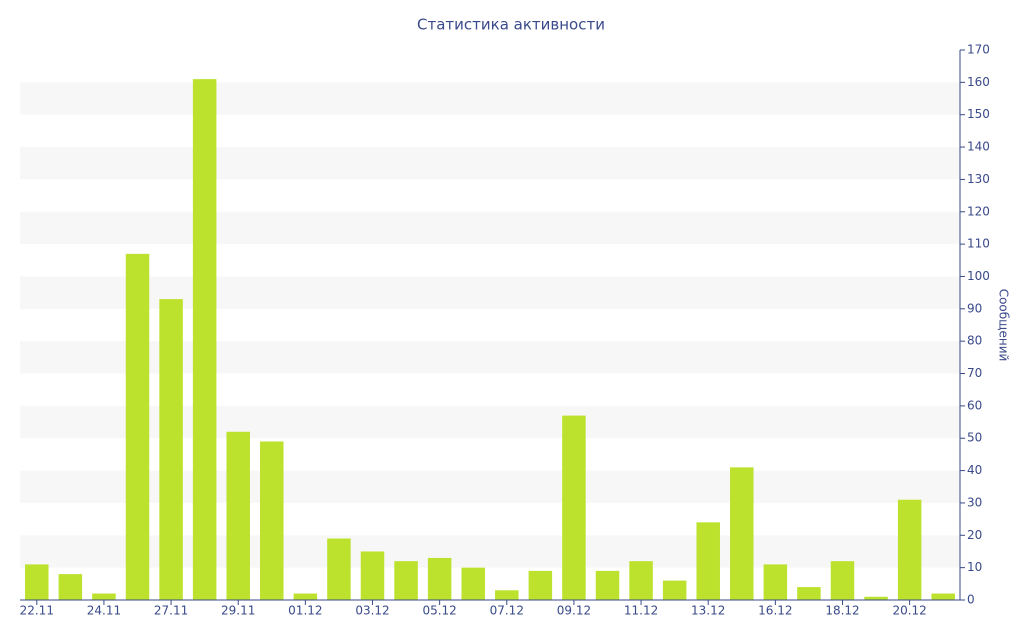  I want to click on x-tick-label: 18.12, so click(842, 611).